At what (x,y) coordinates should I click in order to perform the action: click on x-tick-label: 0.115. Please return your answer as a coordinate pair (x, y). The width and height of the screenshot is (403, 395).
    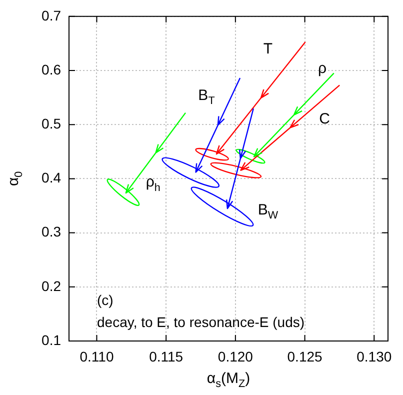
    Looking at the image, I should click on (166, 356).